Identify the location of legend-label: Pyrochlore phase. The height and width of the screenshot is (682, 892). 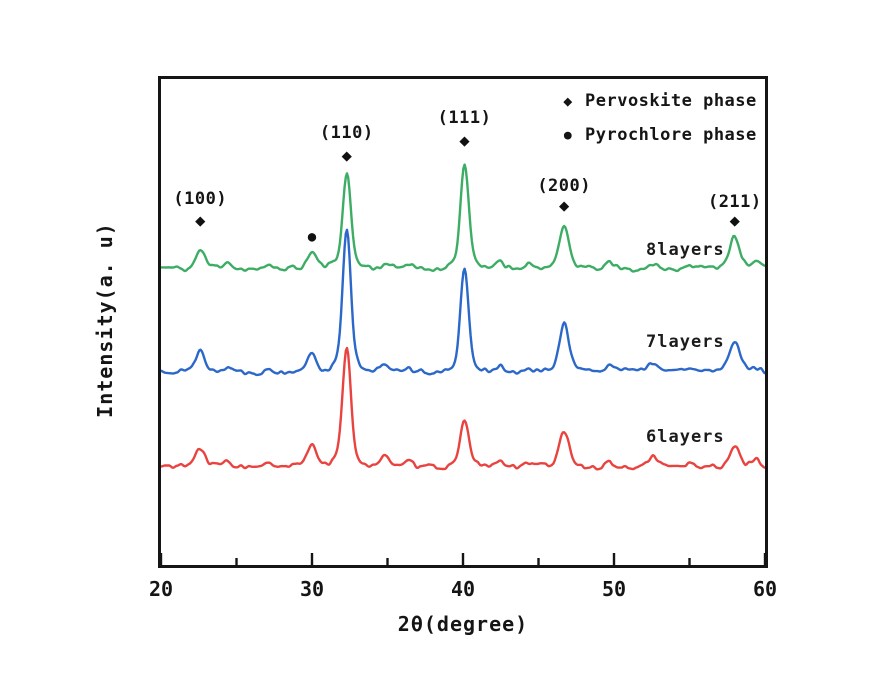
(671, 135).